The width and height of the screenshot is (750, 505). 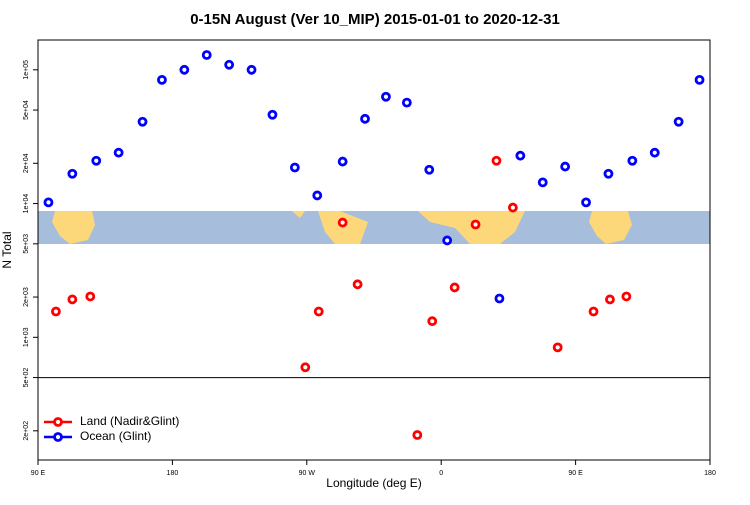 What do you see at coordinates (26, 70) in the screenshot?
I see `y-tick-label: 1e+05` at bounding box center [26, 70].